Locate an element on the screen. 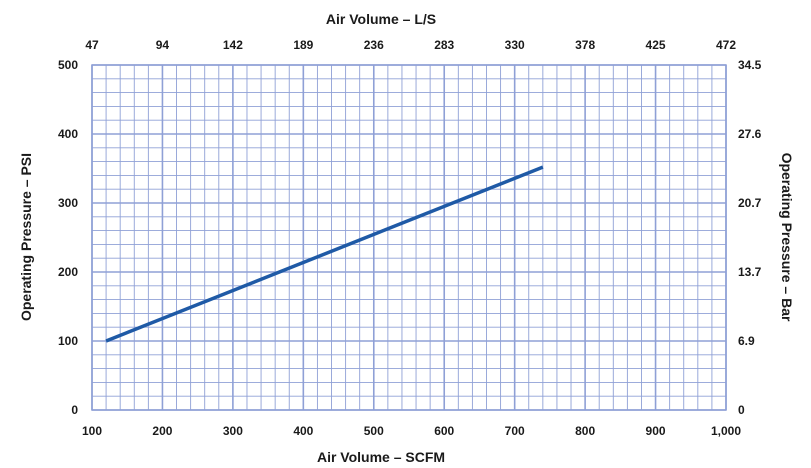 The image size is (811, 468). secondary-y-tick-label: 27.6 is located at coordinates (750, 134).